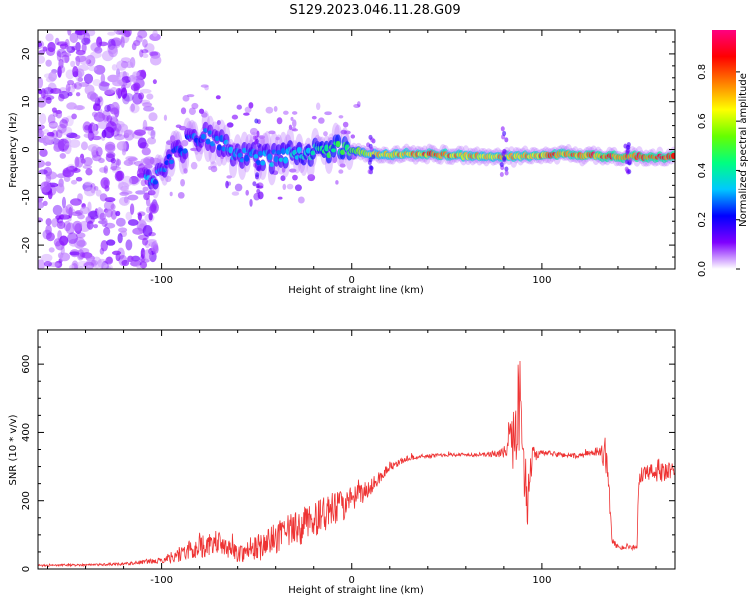  Describe the element at coordinates (352, 280) in the screenshot. I see `spectrogram-xtick-label: 0` at that location.